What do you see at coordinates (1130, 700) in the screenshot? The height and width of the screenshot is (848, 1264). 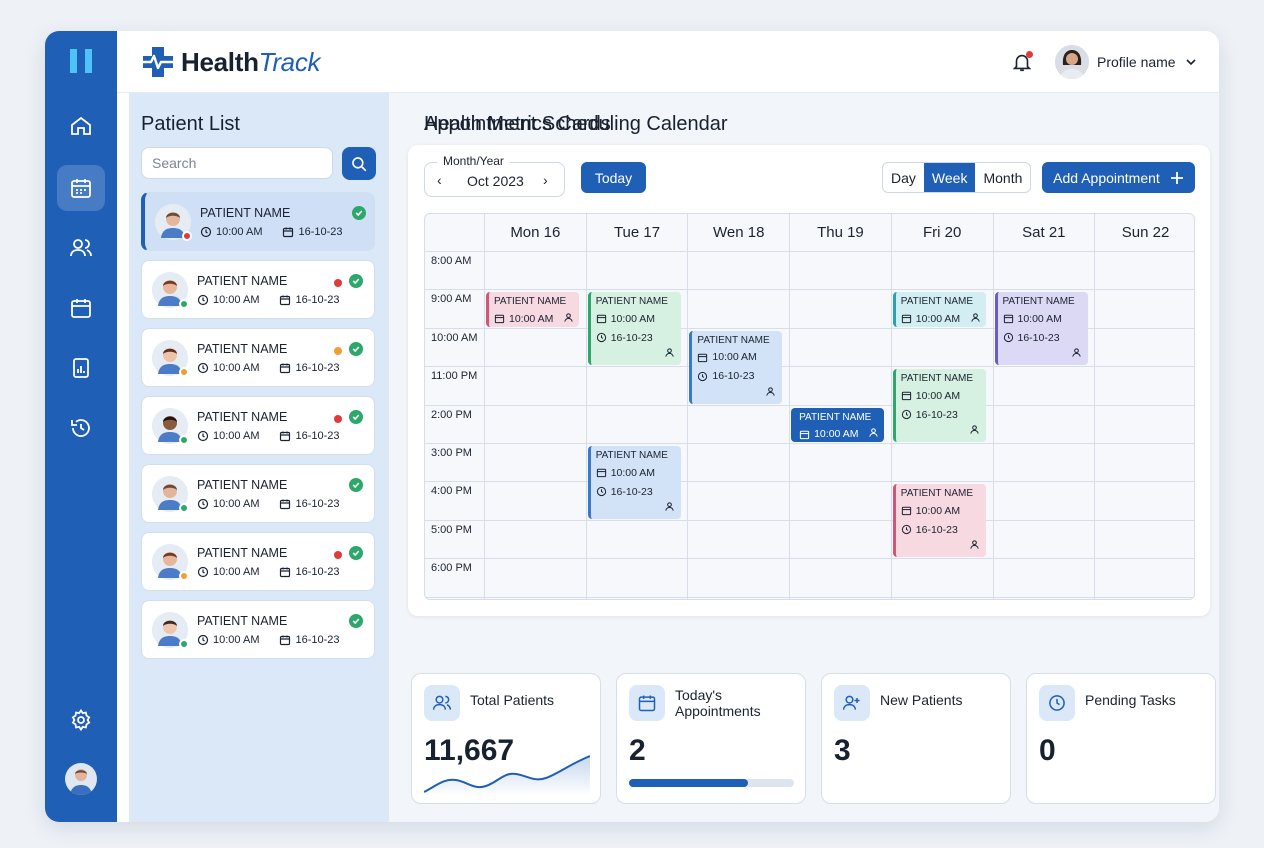 I see `metric-label: Pending Tasks` at bounding box center [1130, 700].